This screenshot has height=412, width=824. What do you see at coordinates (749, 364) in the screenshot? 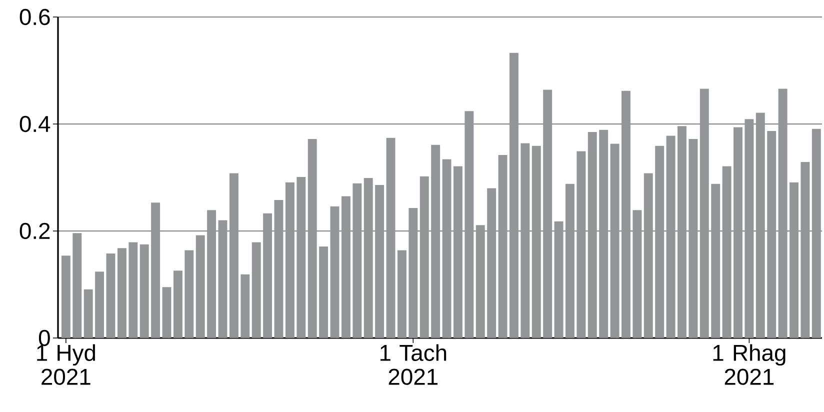
I see `x-tick-label: 1 Rhag 2021` at bounding box center [749, 364].